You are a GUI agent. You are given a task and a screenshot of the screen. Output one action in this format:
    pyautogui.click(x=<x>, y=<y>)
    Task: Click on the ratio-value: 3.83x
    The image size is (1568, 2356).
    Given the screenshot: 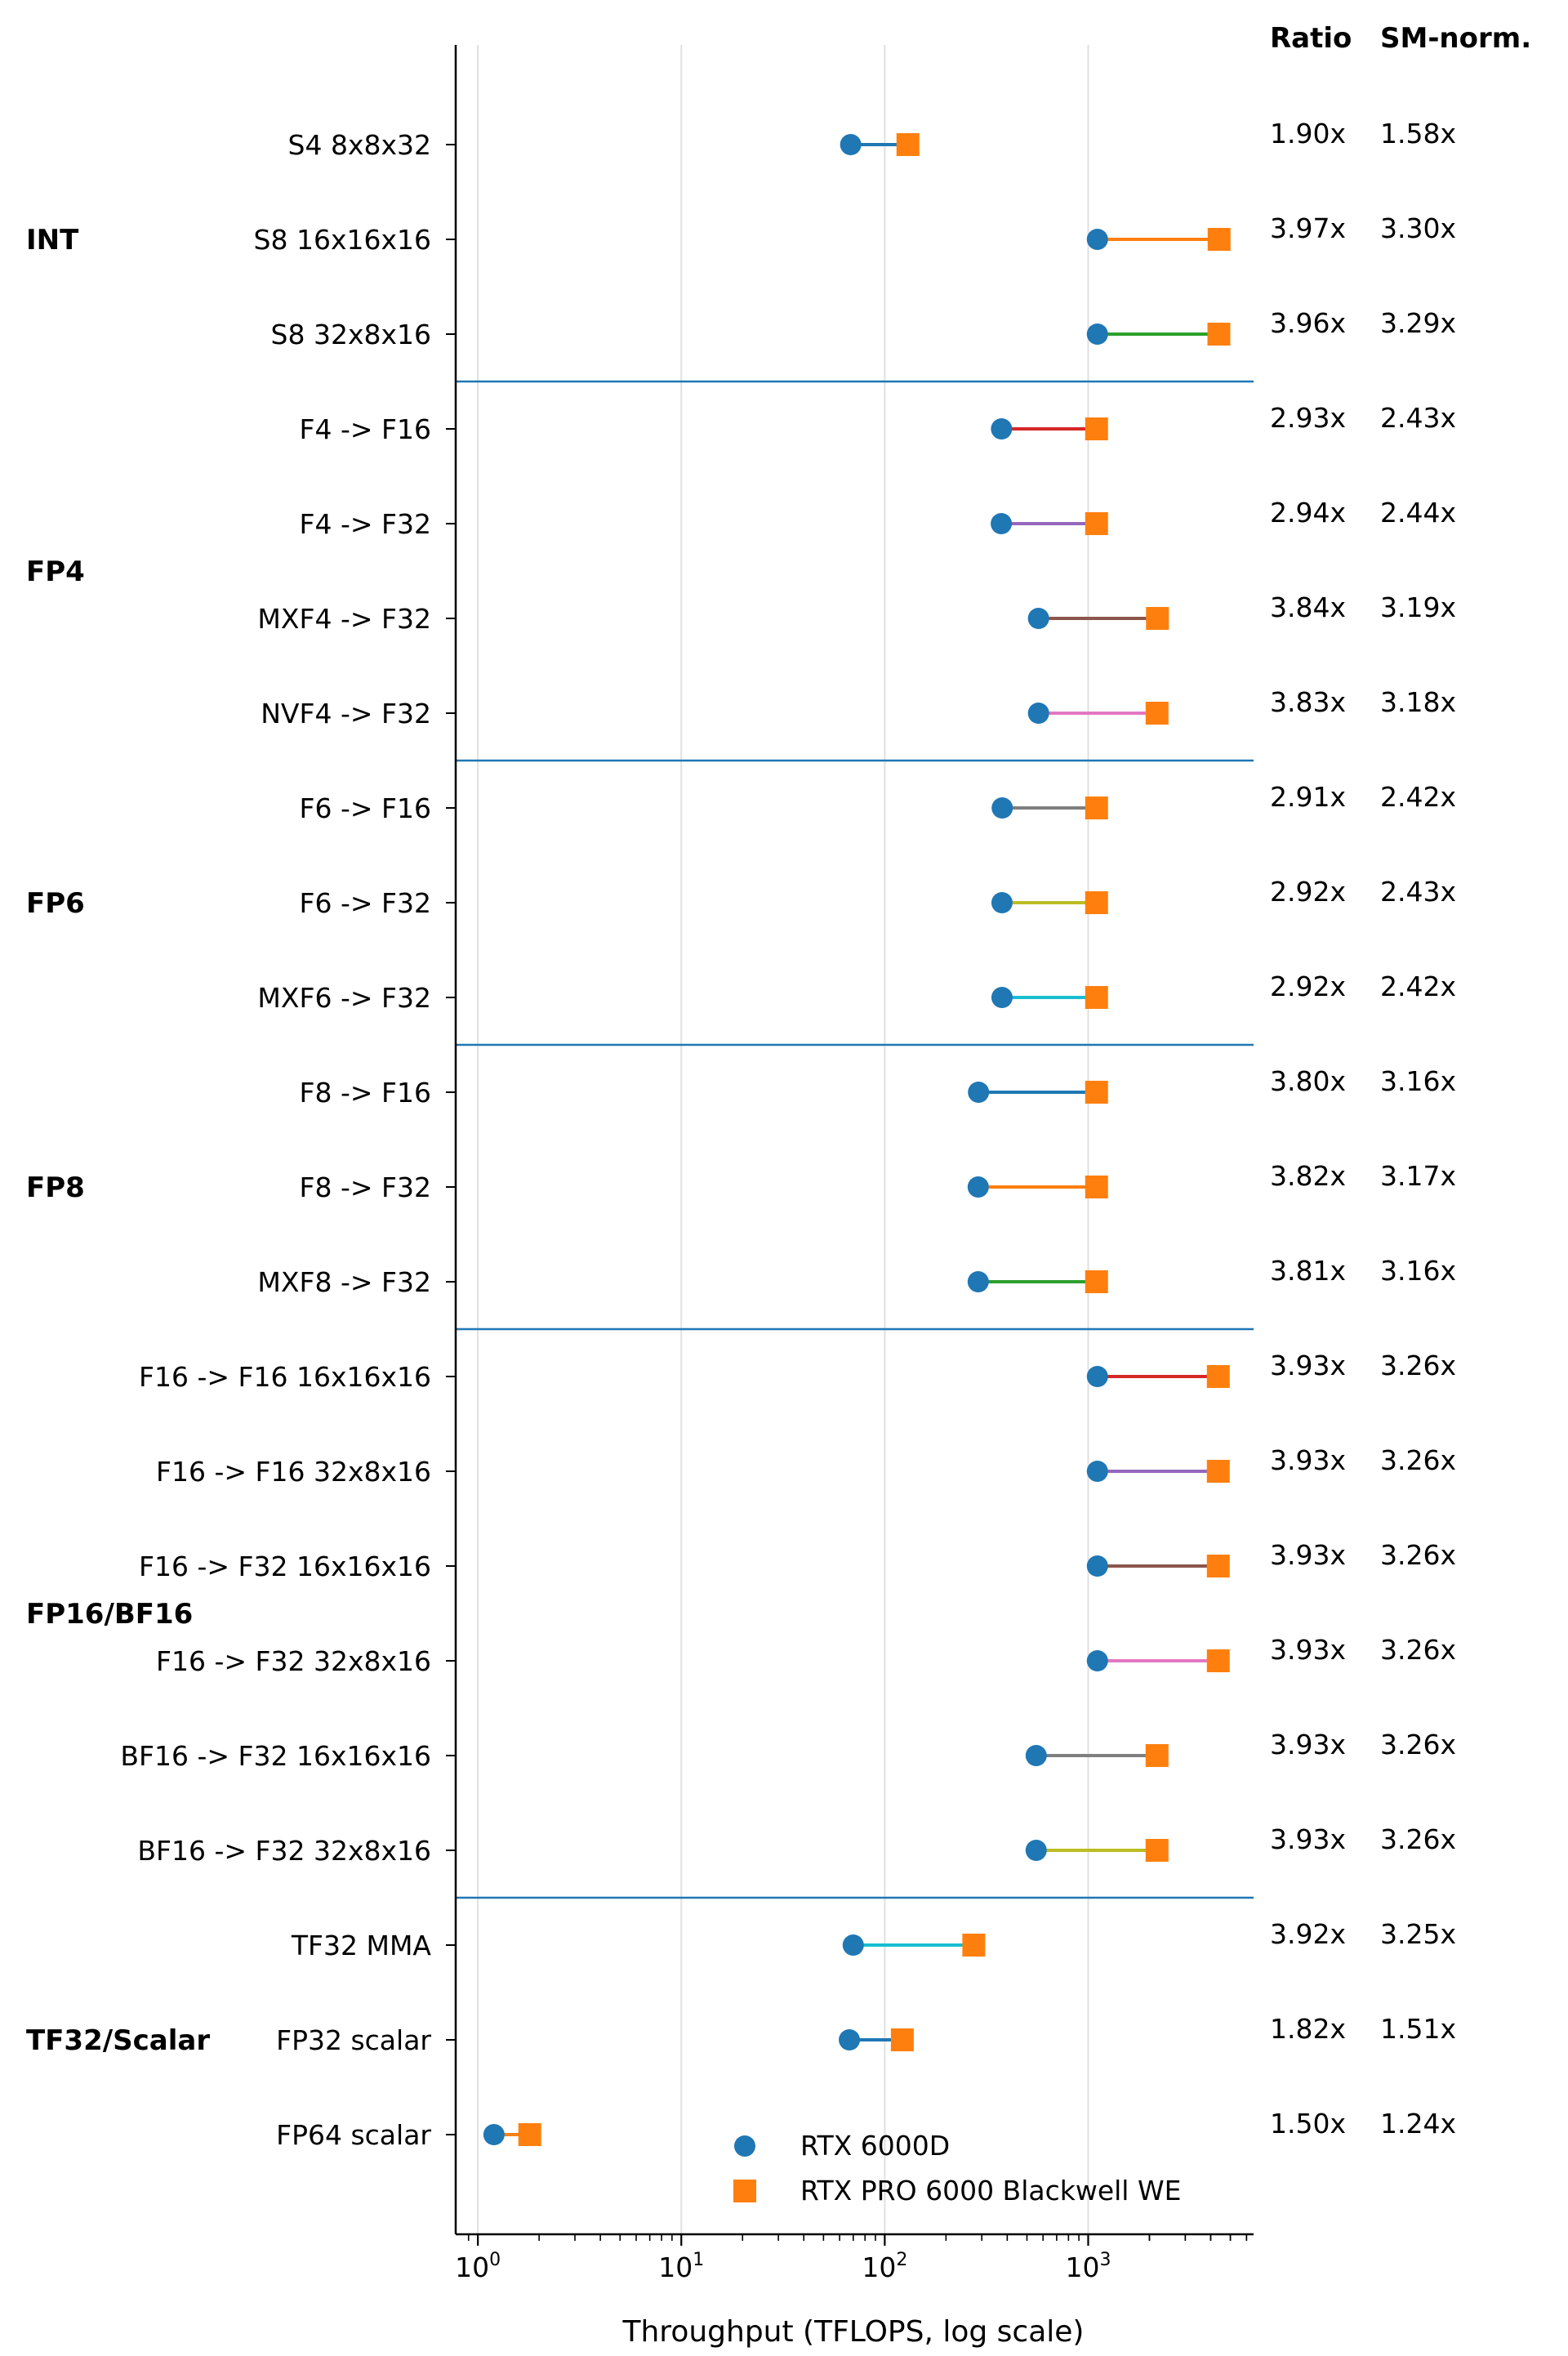 What is the action you would take?
    pyautogui.click(x=1308, y=702)
    